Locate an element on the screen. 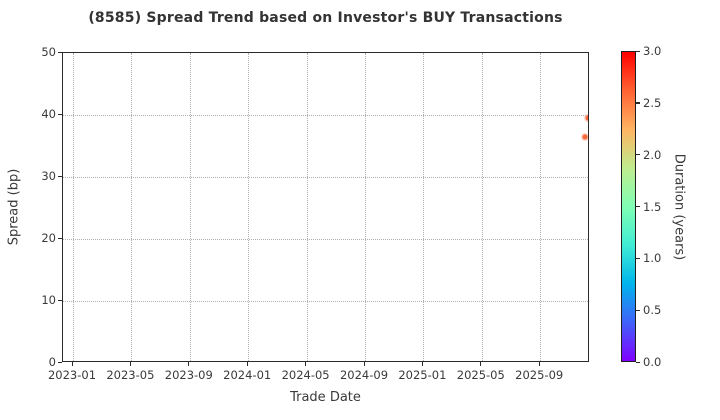  y-tick-label: 0 is located at coordinates (52, 362).